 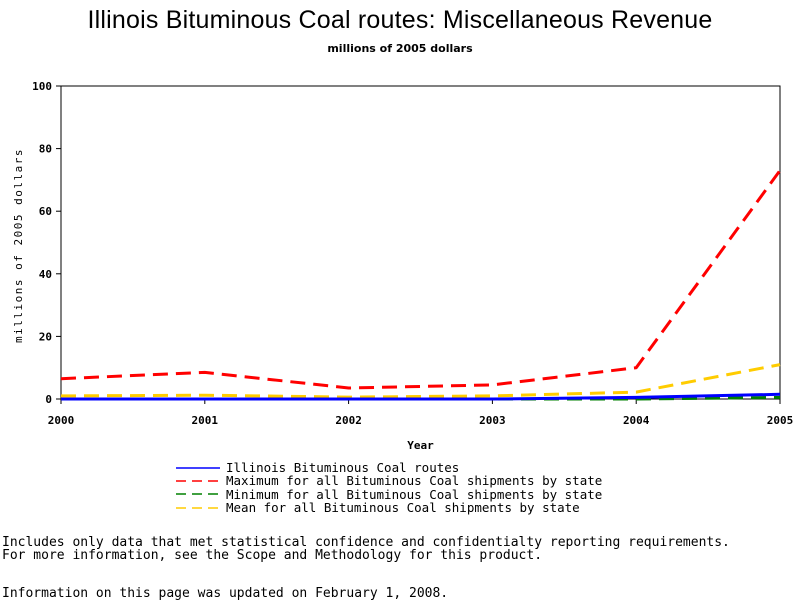 What do you see at coordinates (18, 245) in the screenshot?
I see `y-axis-label: millions of 2005 dollars` at bounding box center [18, 245].